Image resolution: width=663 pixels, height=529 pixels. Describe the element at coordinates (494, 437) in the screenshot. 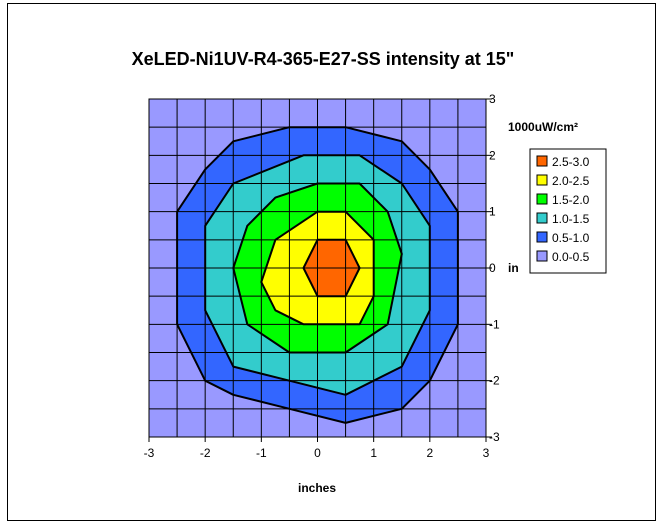

I see `y-tick-label: -3` at that location.